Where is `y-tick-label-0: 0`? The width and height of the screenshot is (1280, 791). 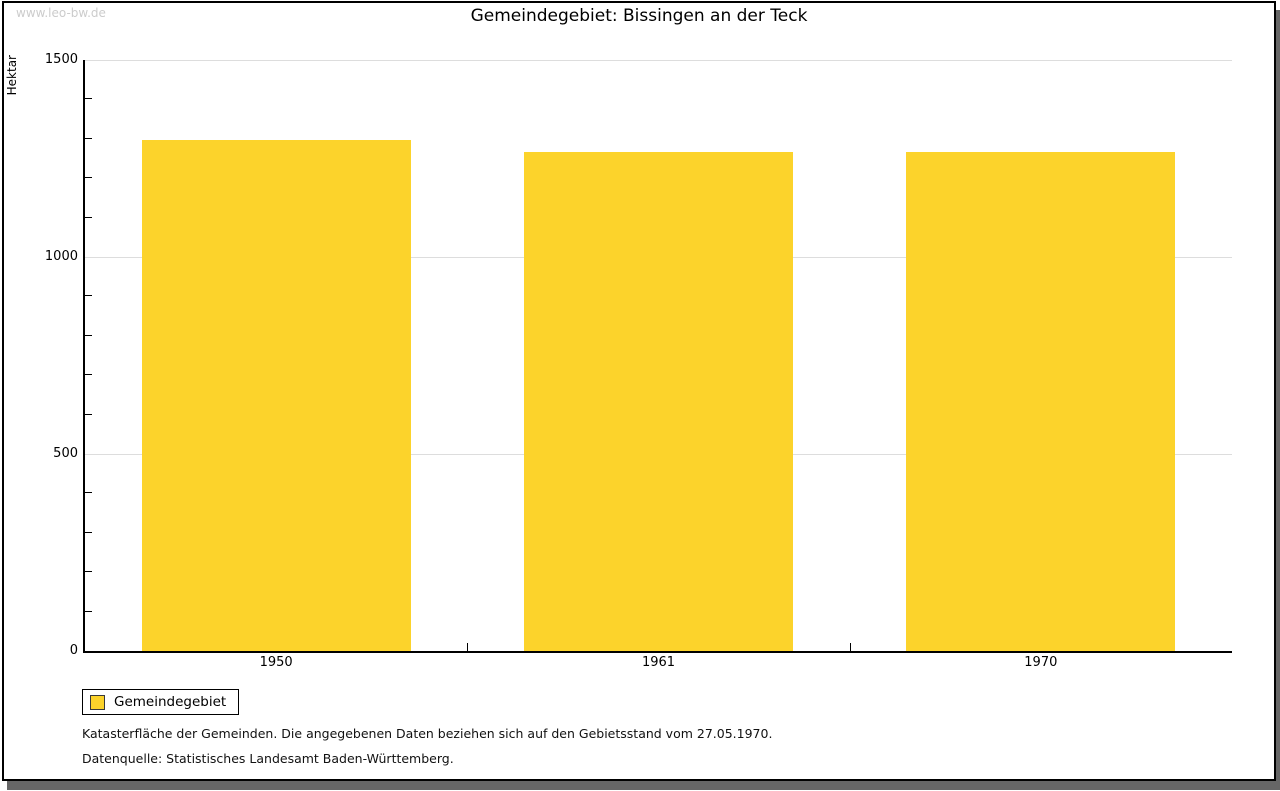
y-tick-label-0: 0 is located at coordinates (73, 650).